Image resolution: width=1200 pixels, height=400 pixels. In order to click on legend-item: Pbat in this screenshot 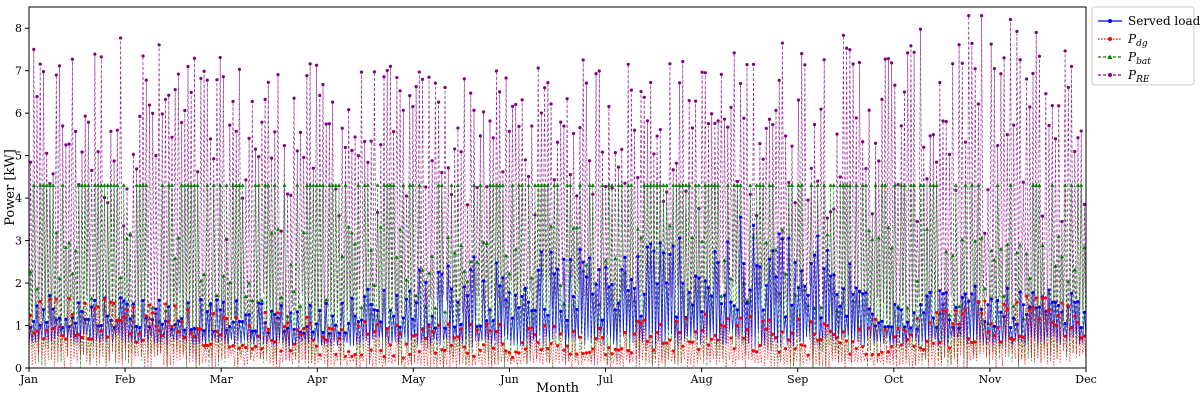, I will do `click(1124, 58)`.